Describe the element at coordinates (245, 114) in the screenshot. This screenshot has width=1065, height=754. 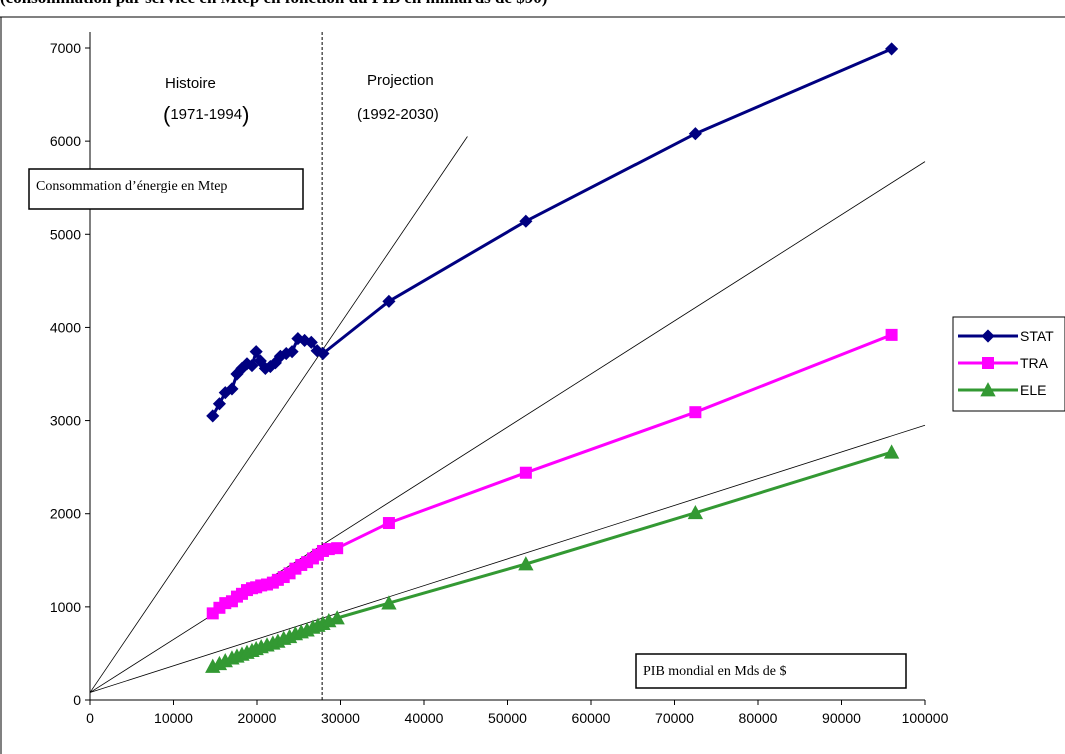
I see `histoire-period-close: )` at that location.